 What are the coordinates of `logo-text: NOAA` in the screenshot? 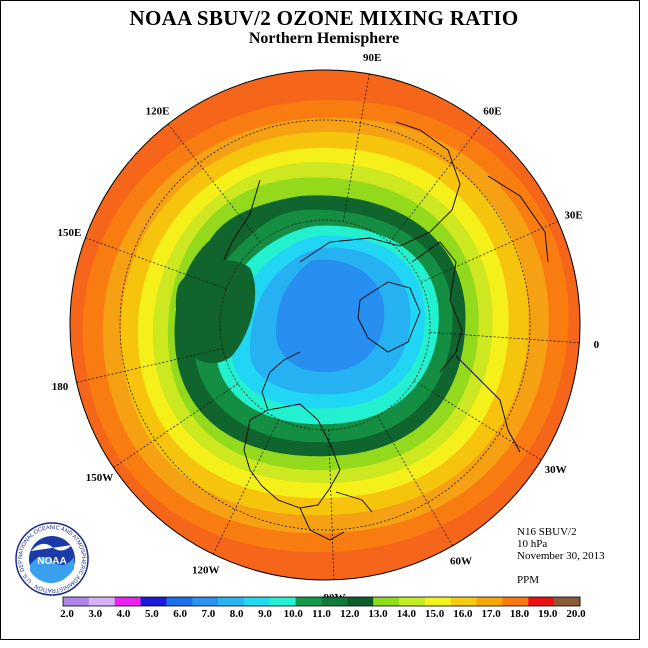 It's located at (51, 561).